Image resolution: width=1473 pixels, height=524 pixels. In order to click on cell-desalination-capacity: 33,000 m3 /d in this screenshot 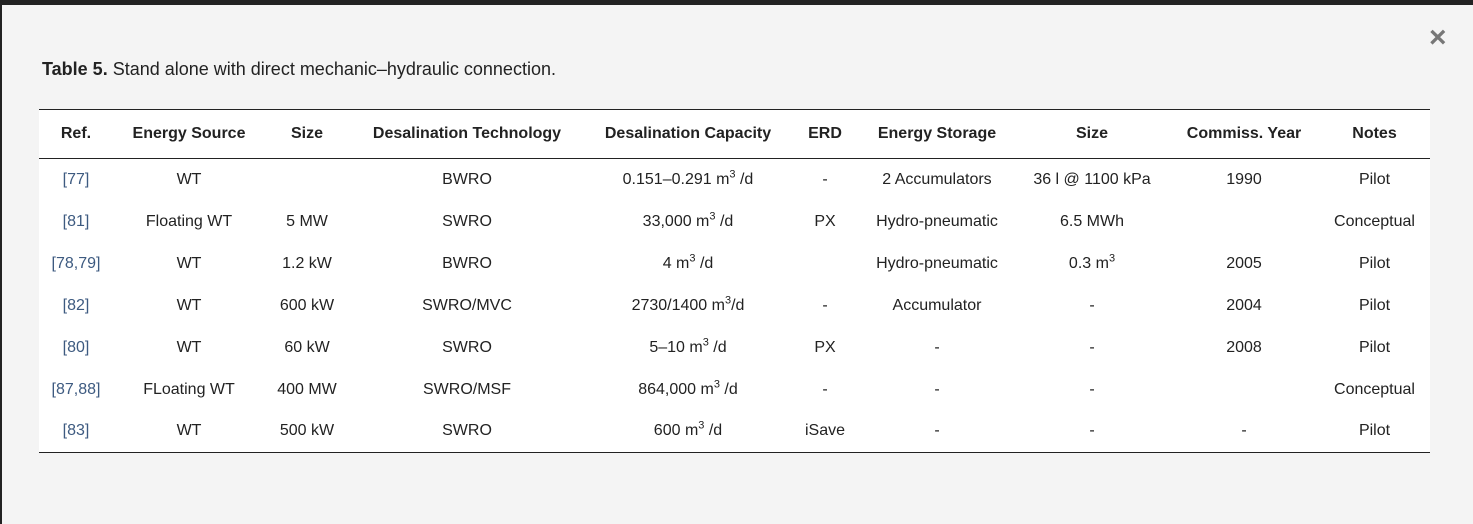, I will do `click(688, 222)`.